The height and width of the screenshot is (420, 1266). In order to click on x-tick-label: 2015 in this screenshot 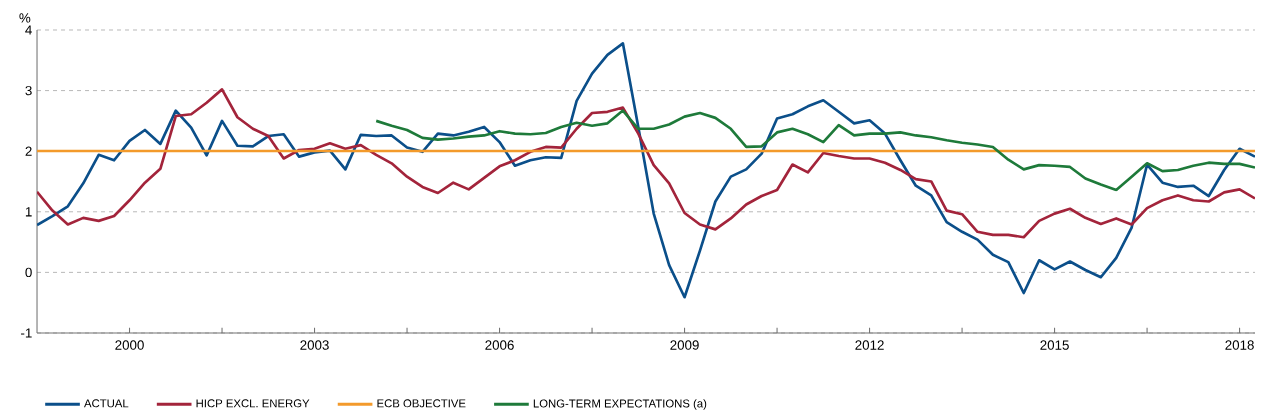, I will do `click(1054, 345)`.